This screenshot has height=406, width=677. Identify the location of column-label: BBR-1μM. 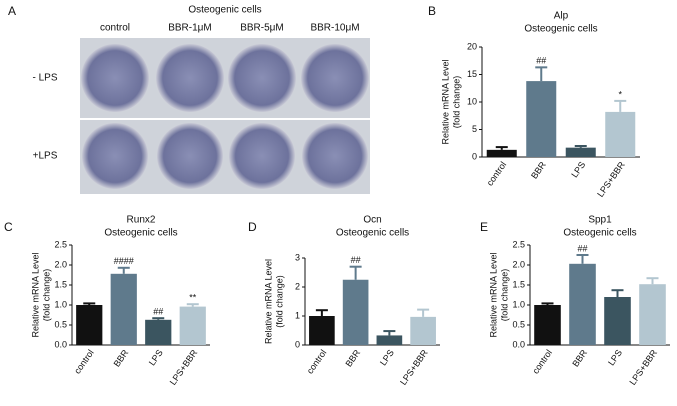
(190, 28).